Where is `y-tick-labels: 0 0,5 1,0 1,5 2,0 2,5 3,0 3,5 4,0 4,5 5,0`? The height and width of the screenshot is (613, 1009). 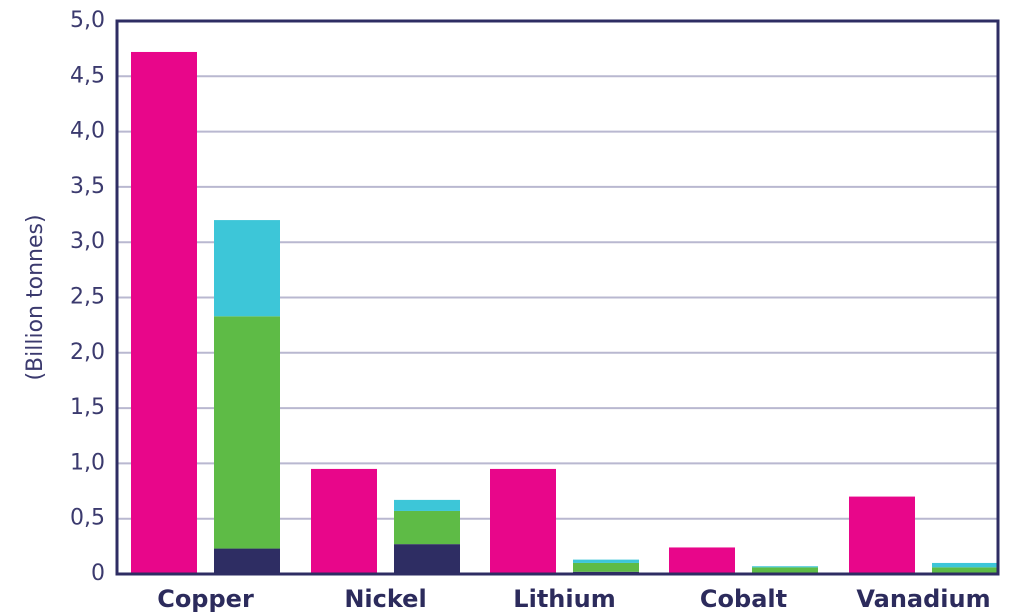 y-tick-labels: 0 0,5 1,0 1,5 2,0 2,5 3,0 3,5 4,0 4,5 5,0 is located at coordinates (87, 297).